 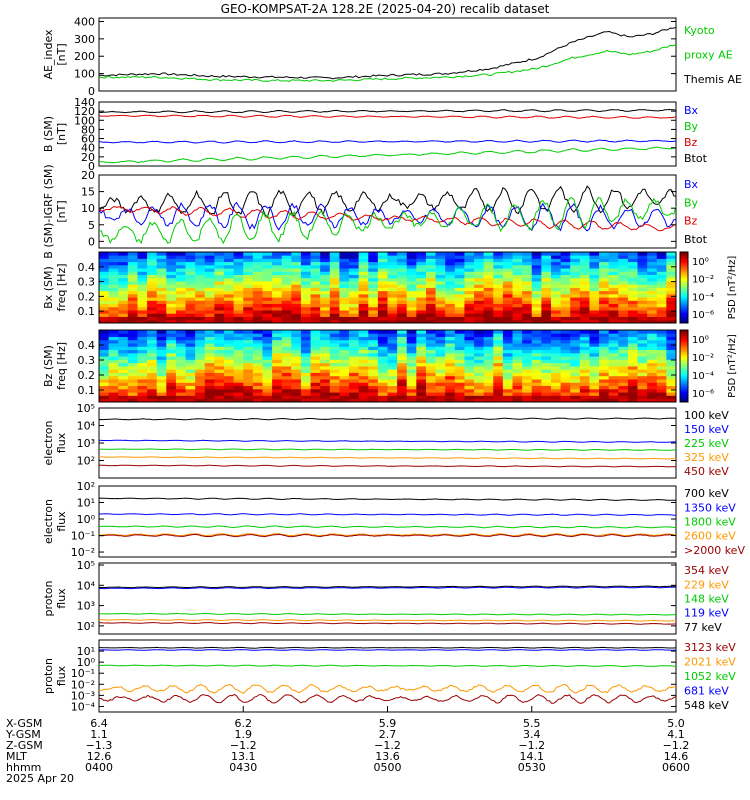 I want to click on y-tick-label: 10⁻², so click(x=83, y=684).